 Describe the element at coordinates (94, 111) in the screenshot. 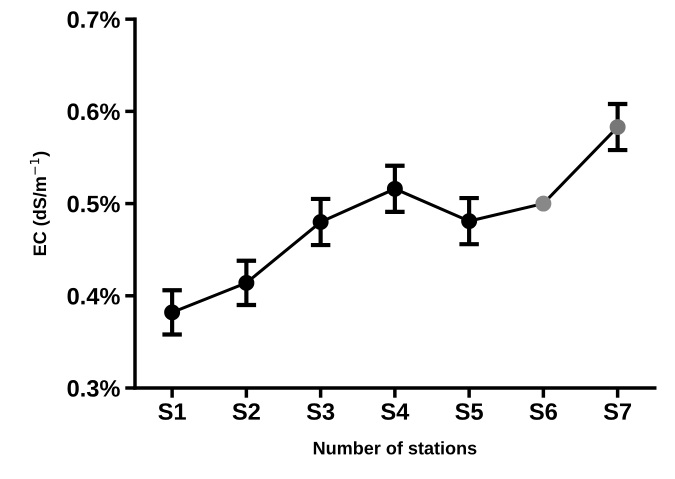

I see `y-tick-label: 0.6%` at that location.